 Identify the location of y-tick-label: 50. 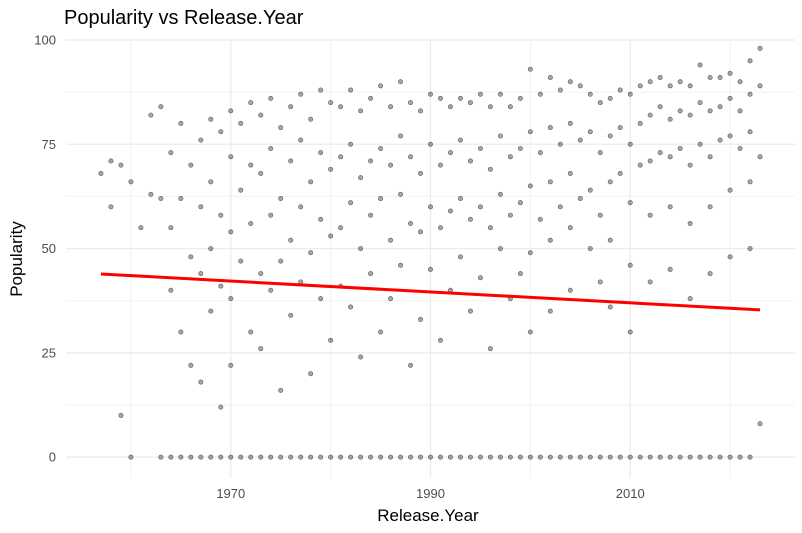
(49, 248).